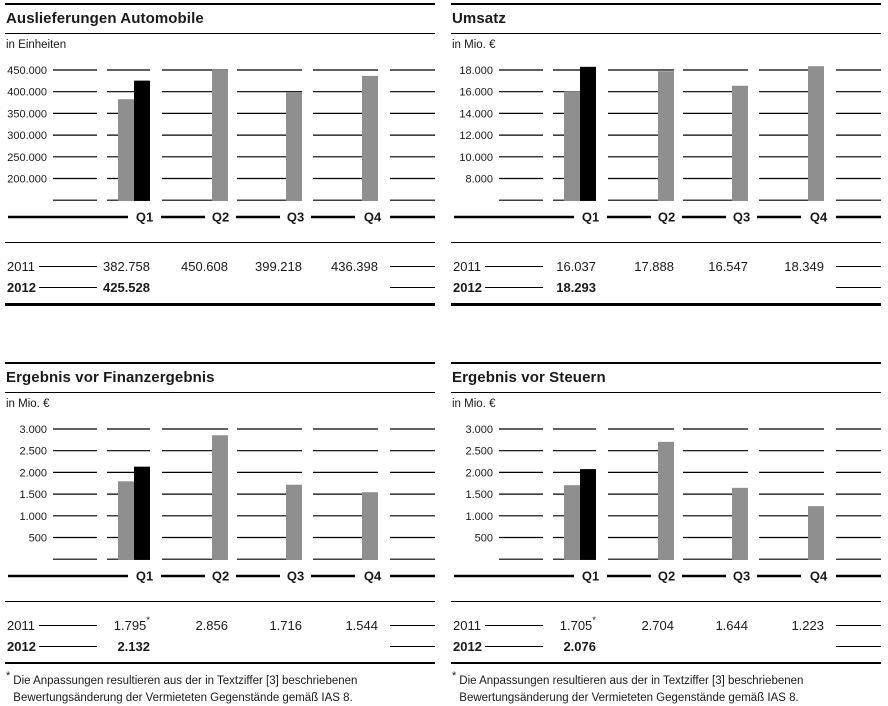  What do you see at coordinates (576, 266) in the screenshot?
I see `value-q1: 16.037` at bounding box center [576, 266].